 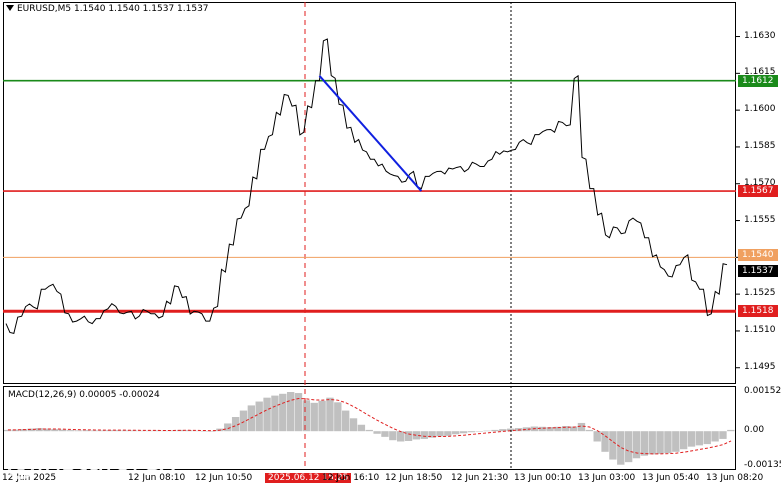 I want to click on time-label-highlight: 2025.06.12 15:25, so click(x=308, y=478).